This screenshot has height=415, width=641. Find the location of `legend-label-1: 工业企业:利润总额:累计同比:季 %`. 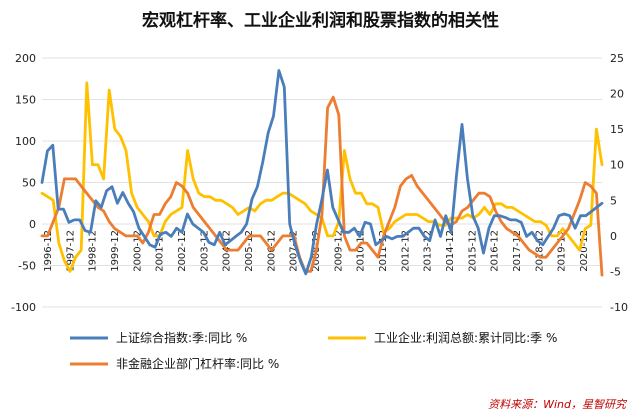

legend-label-1: 工业企业:利润总额:累计同比:季 % is located at coordinates (465, 337).